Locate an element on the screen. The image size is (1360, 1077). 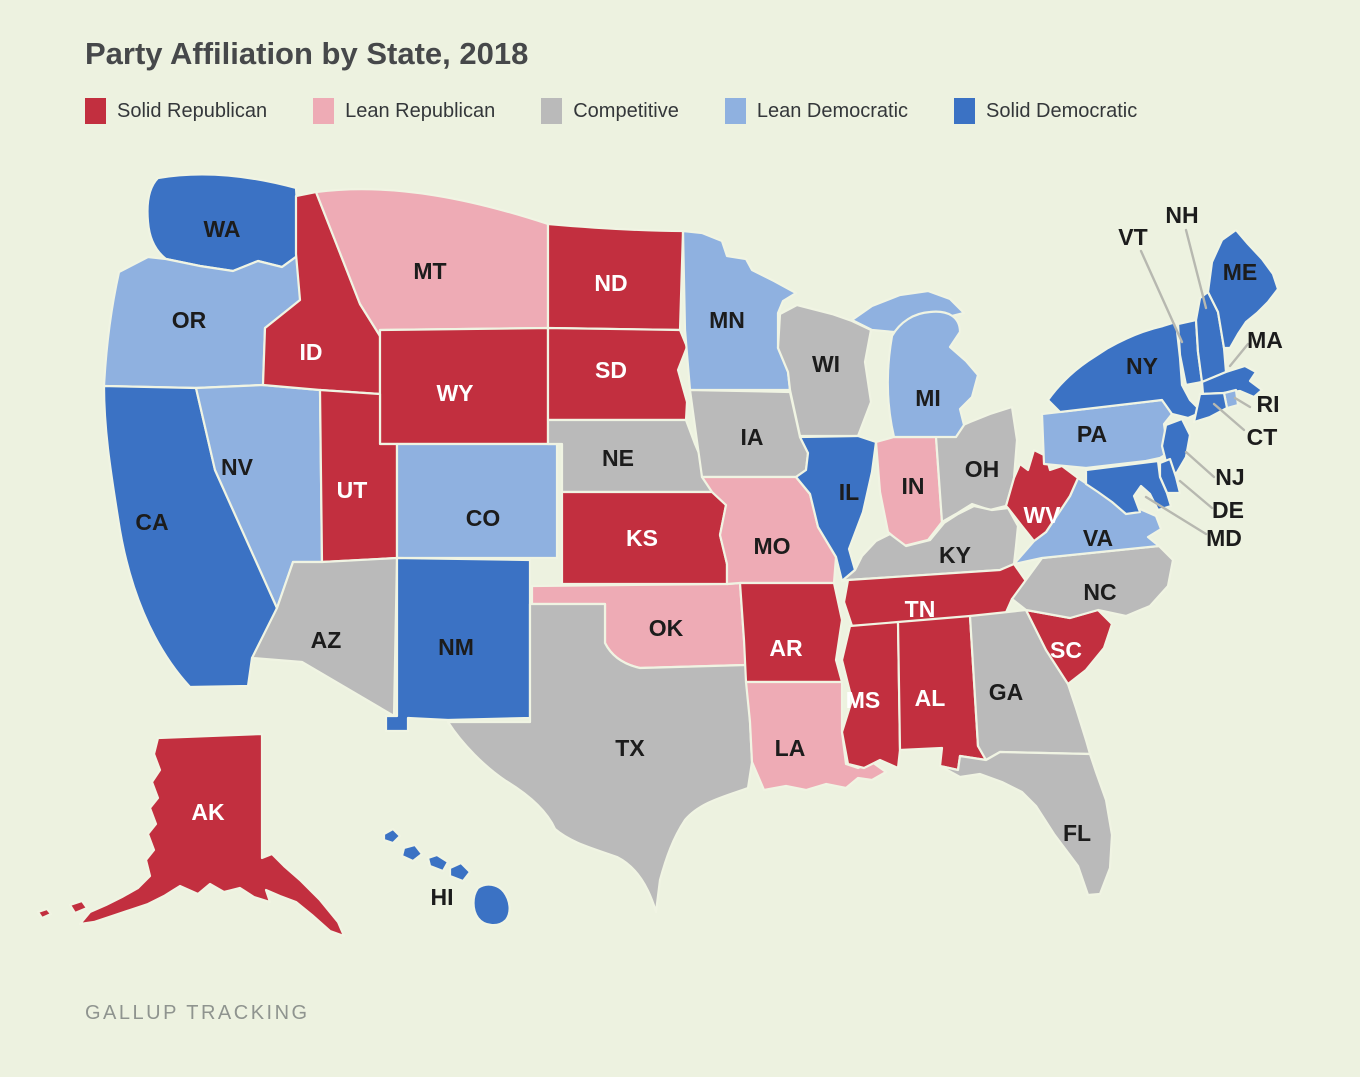
state-label-ga: GA is located at coordinates (1006, 692).